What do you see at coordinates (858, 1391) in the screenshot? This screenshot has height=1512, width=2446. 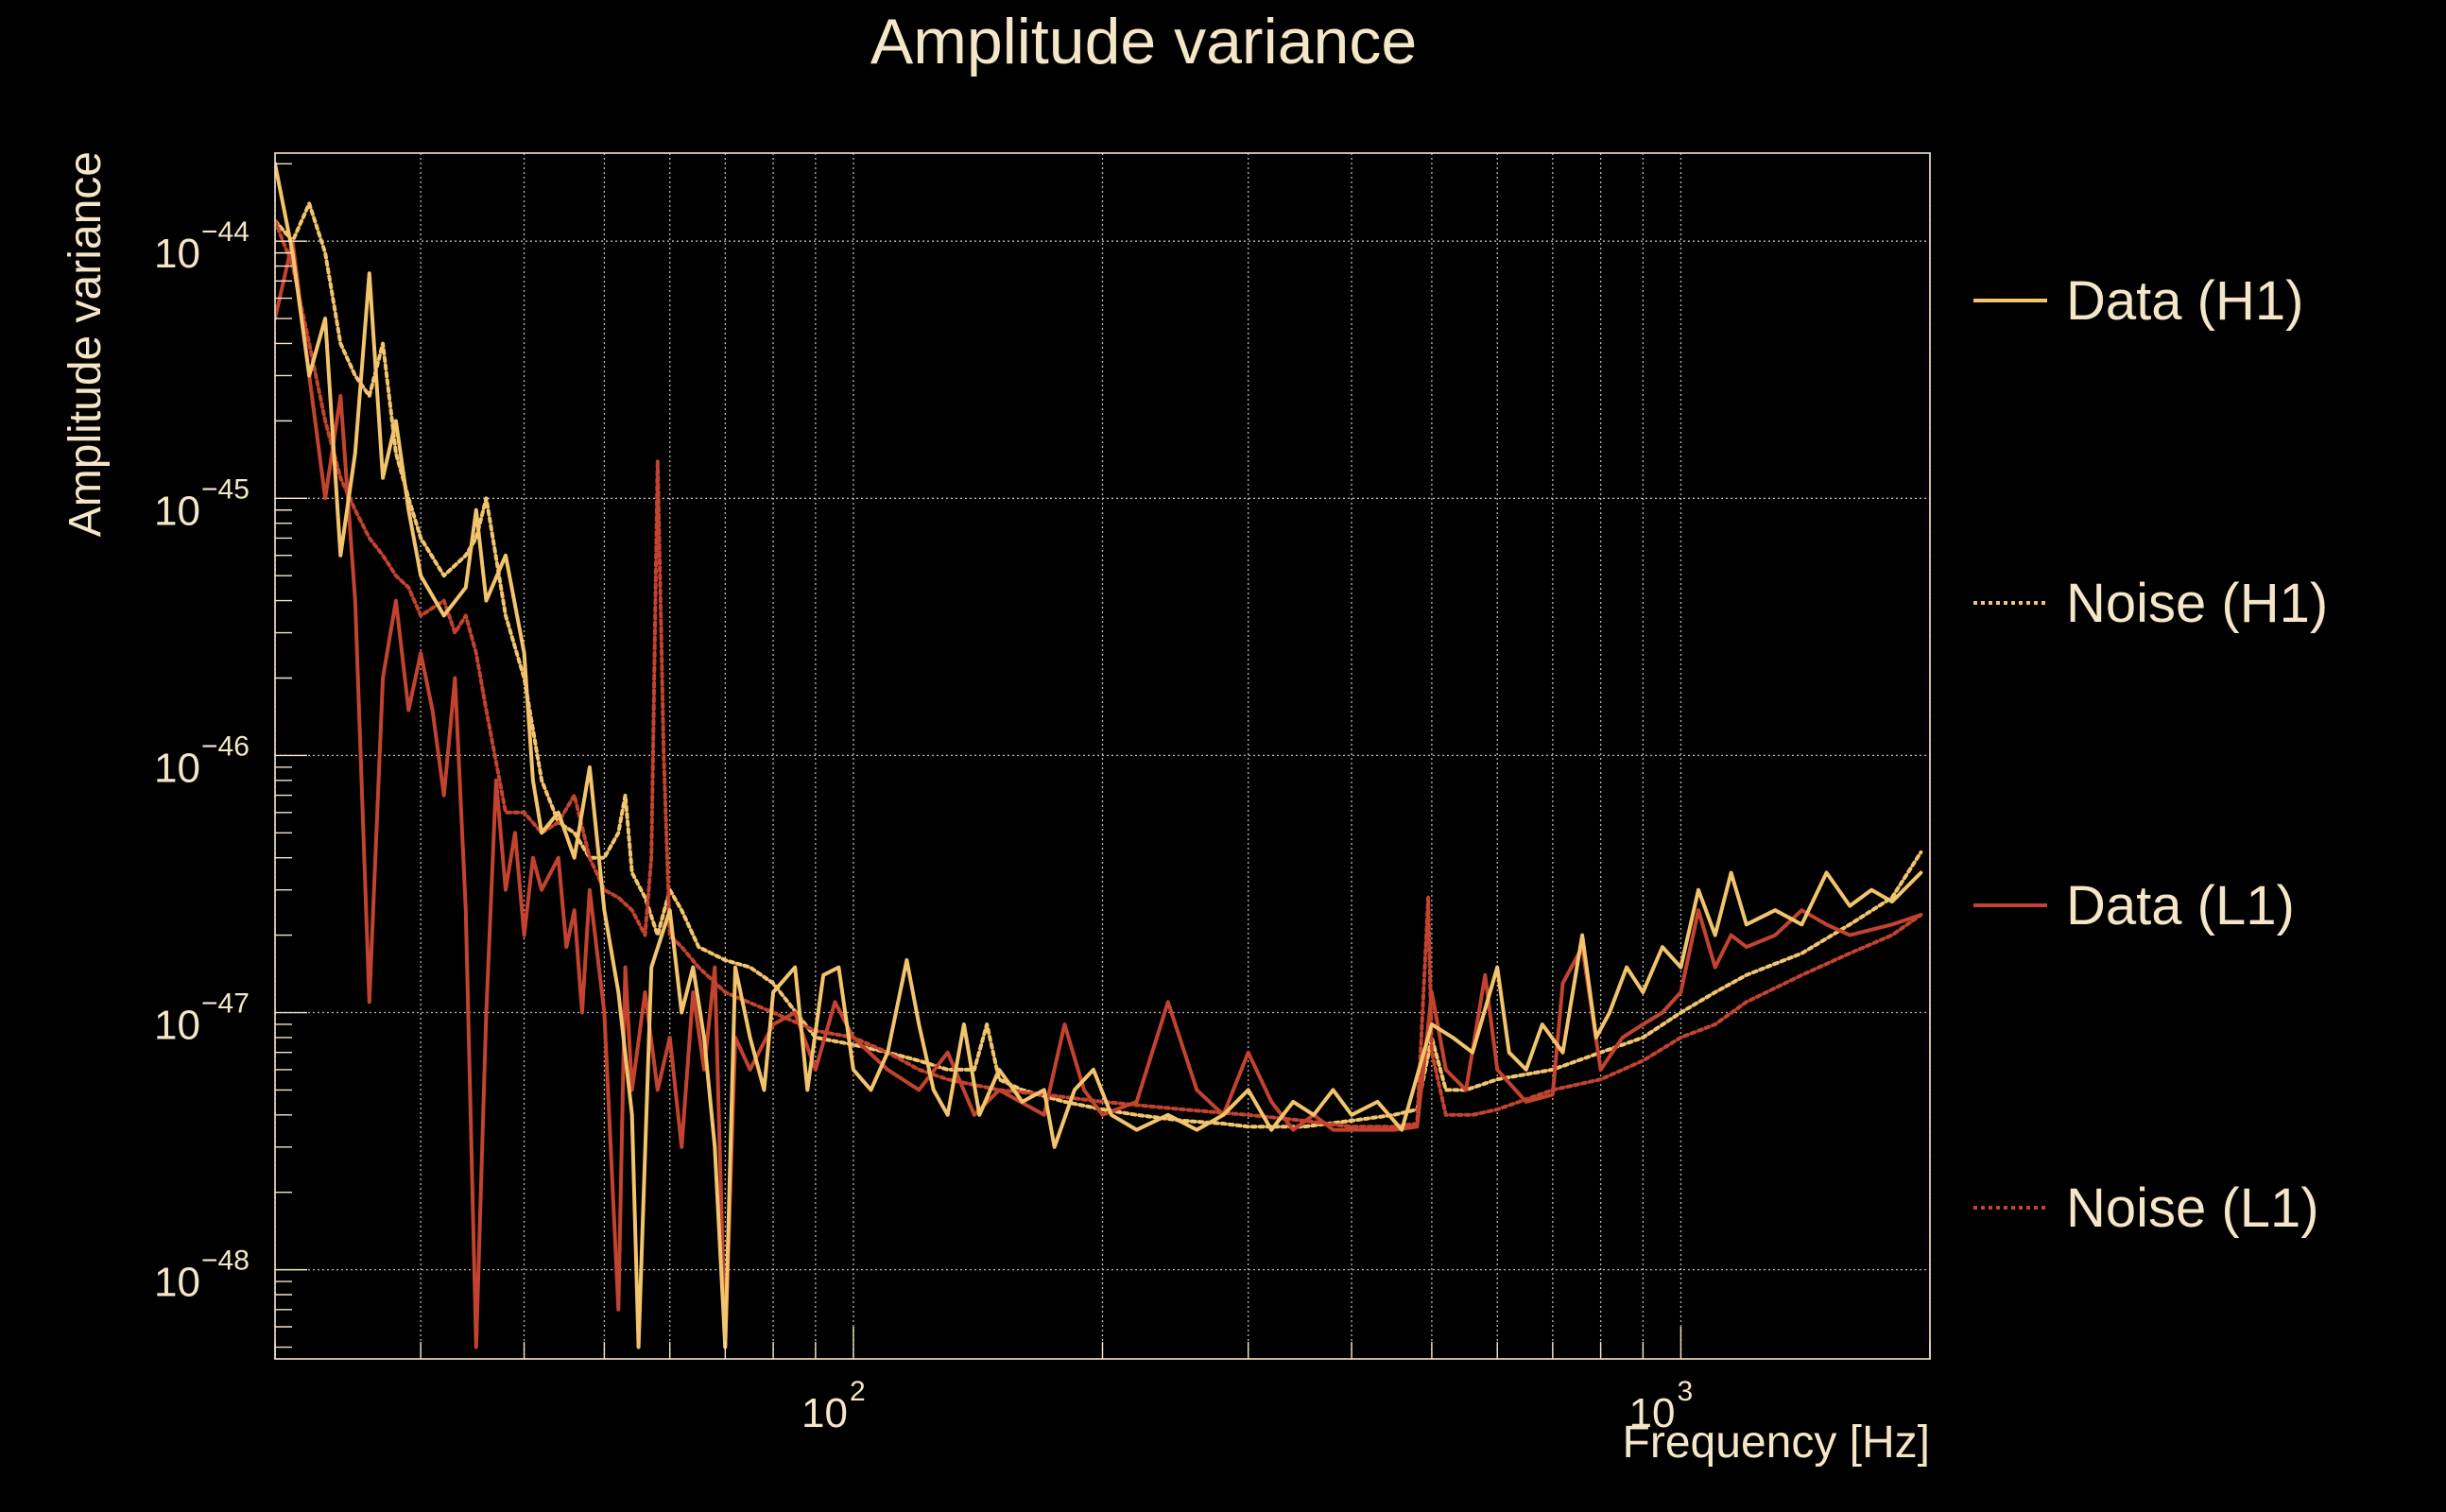 I see `x-tick-label-exponent: 2` at bounding box center [858, 1391].